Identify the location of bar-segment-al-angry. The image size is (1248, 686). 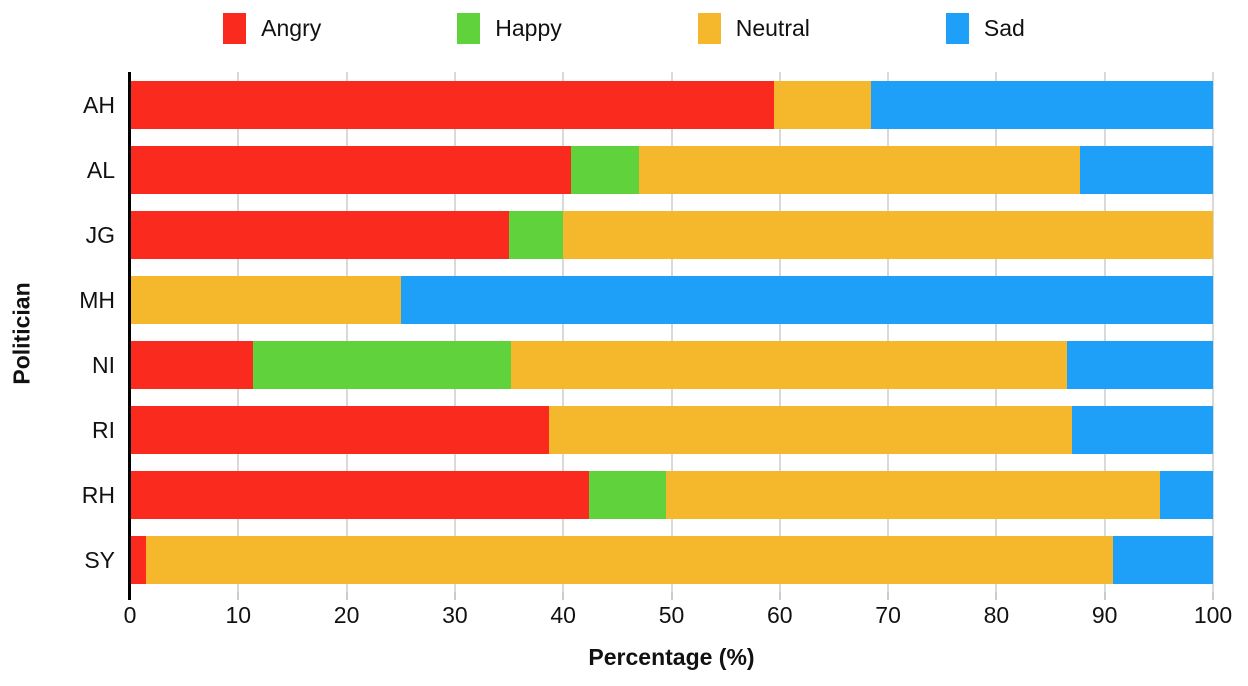
(350, 169).